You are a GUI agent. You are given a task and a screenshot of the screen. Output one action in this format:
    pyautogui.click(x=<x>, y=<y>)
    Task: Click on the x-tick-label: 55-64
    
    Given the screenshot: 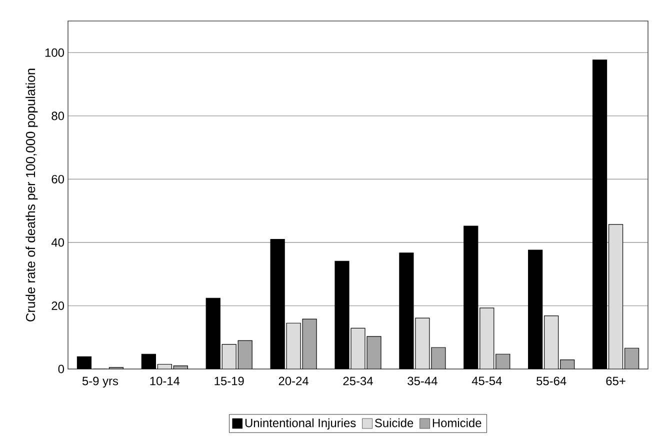 What is the action you would take?
    pyautogui.click(x=551, y=381)
    